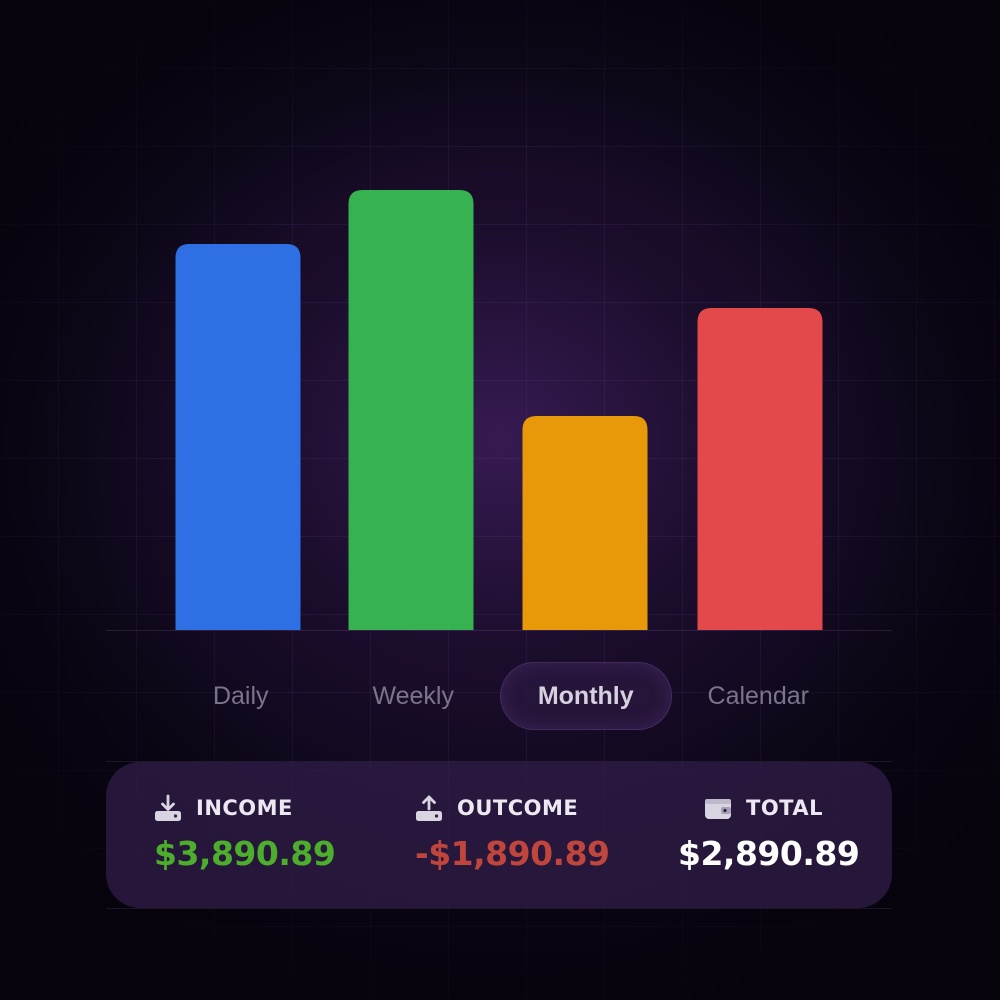 This screenshot has width=1000, height=1000. I want to click on summary-card: INCOME $3,890.89 OUTCOME -$1,890.89, so click(499, 835).